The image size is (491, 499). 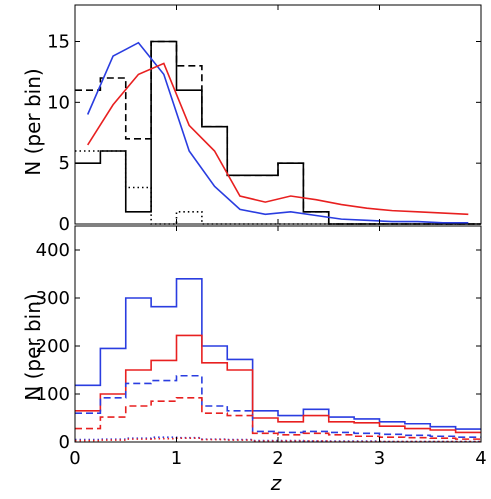 I want to click on y-tick-label: 5, so click(x=64, y=163).